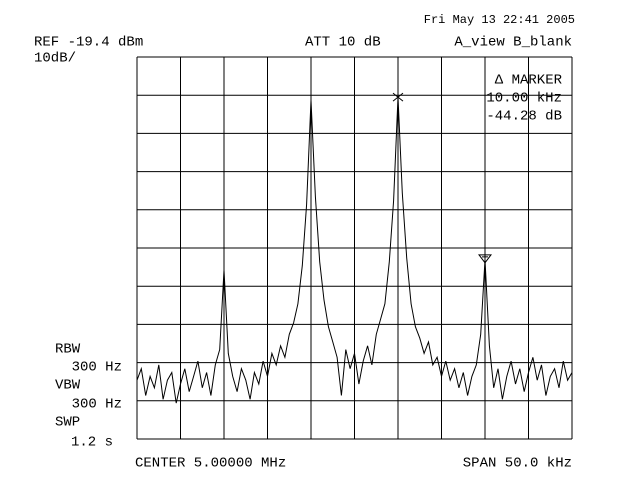 The height and width of the screenshot is (485, 640). Describe the element at coordinates (524, 99) in the screenshot. I see `marker-readout: 10.00 kHz` at that location.